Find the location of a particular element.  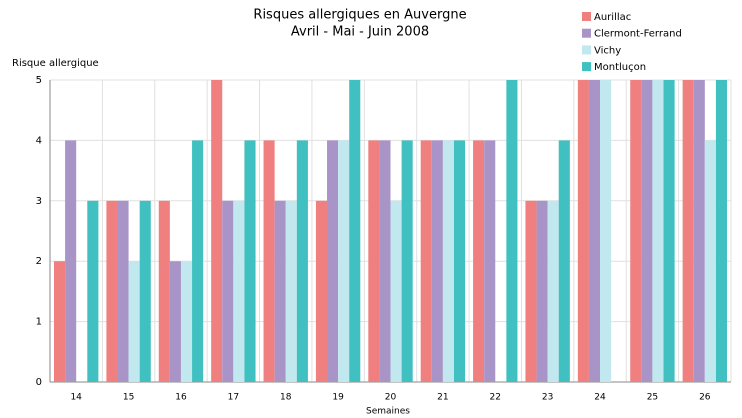

legend-label: Montluçon is located at coordinates (620, 67).